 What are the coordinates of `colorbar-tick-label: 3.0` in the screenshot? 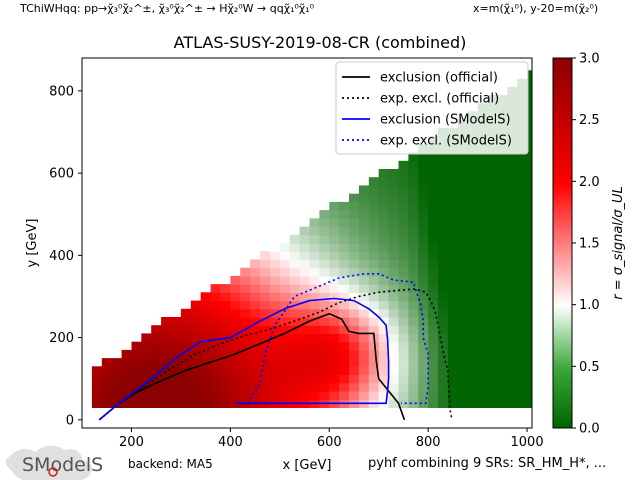 It's located at (589, 59).